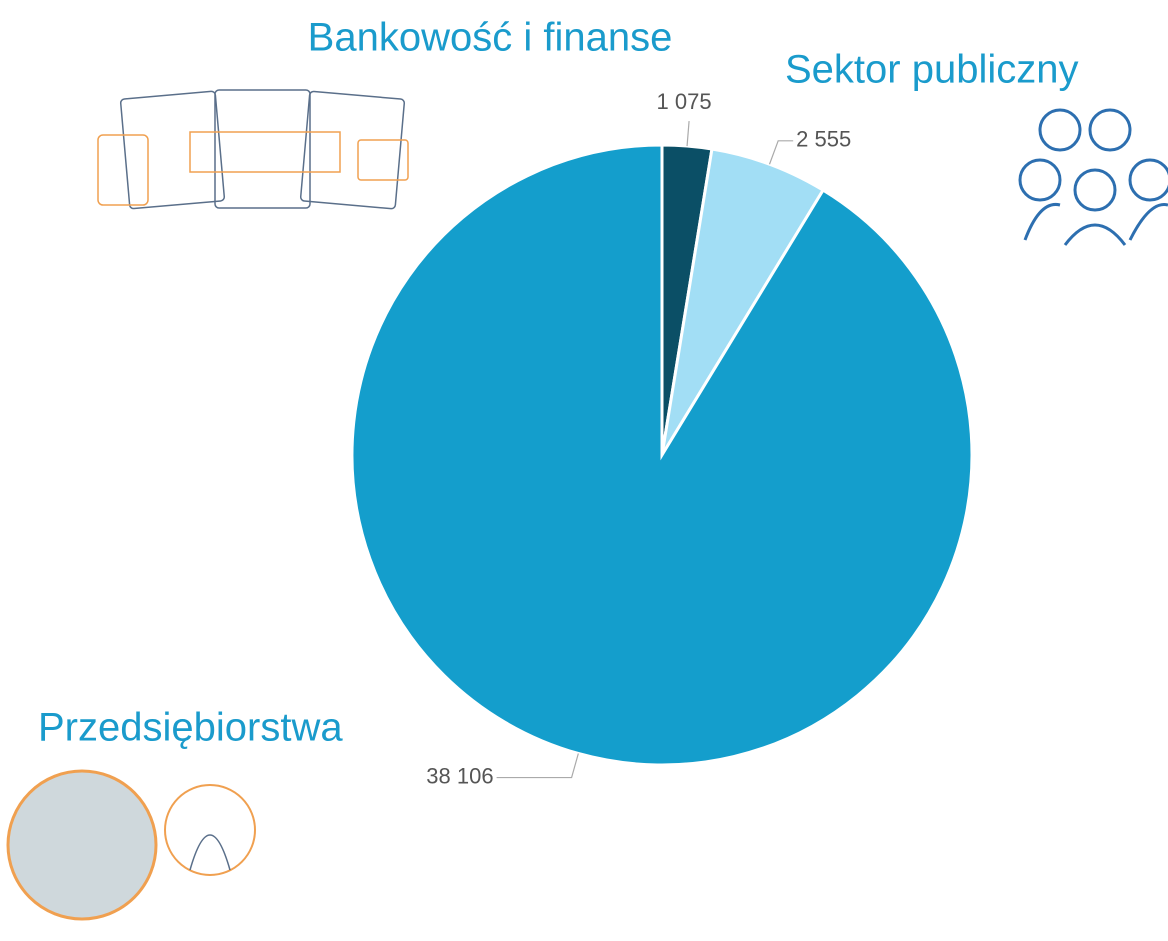 The image size is (1168, 941). I want to click on value-label: 2 555, so click(823, 139).